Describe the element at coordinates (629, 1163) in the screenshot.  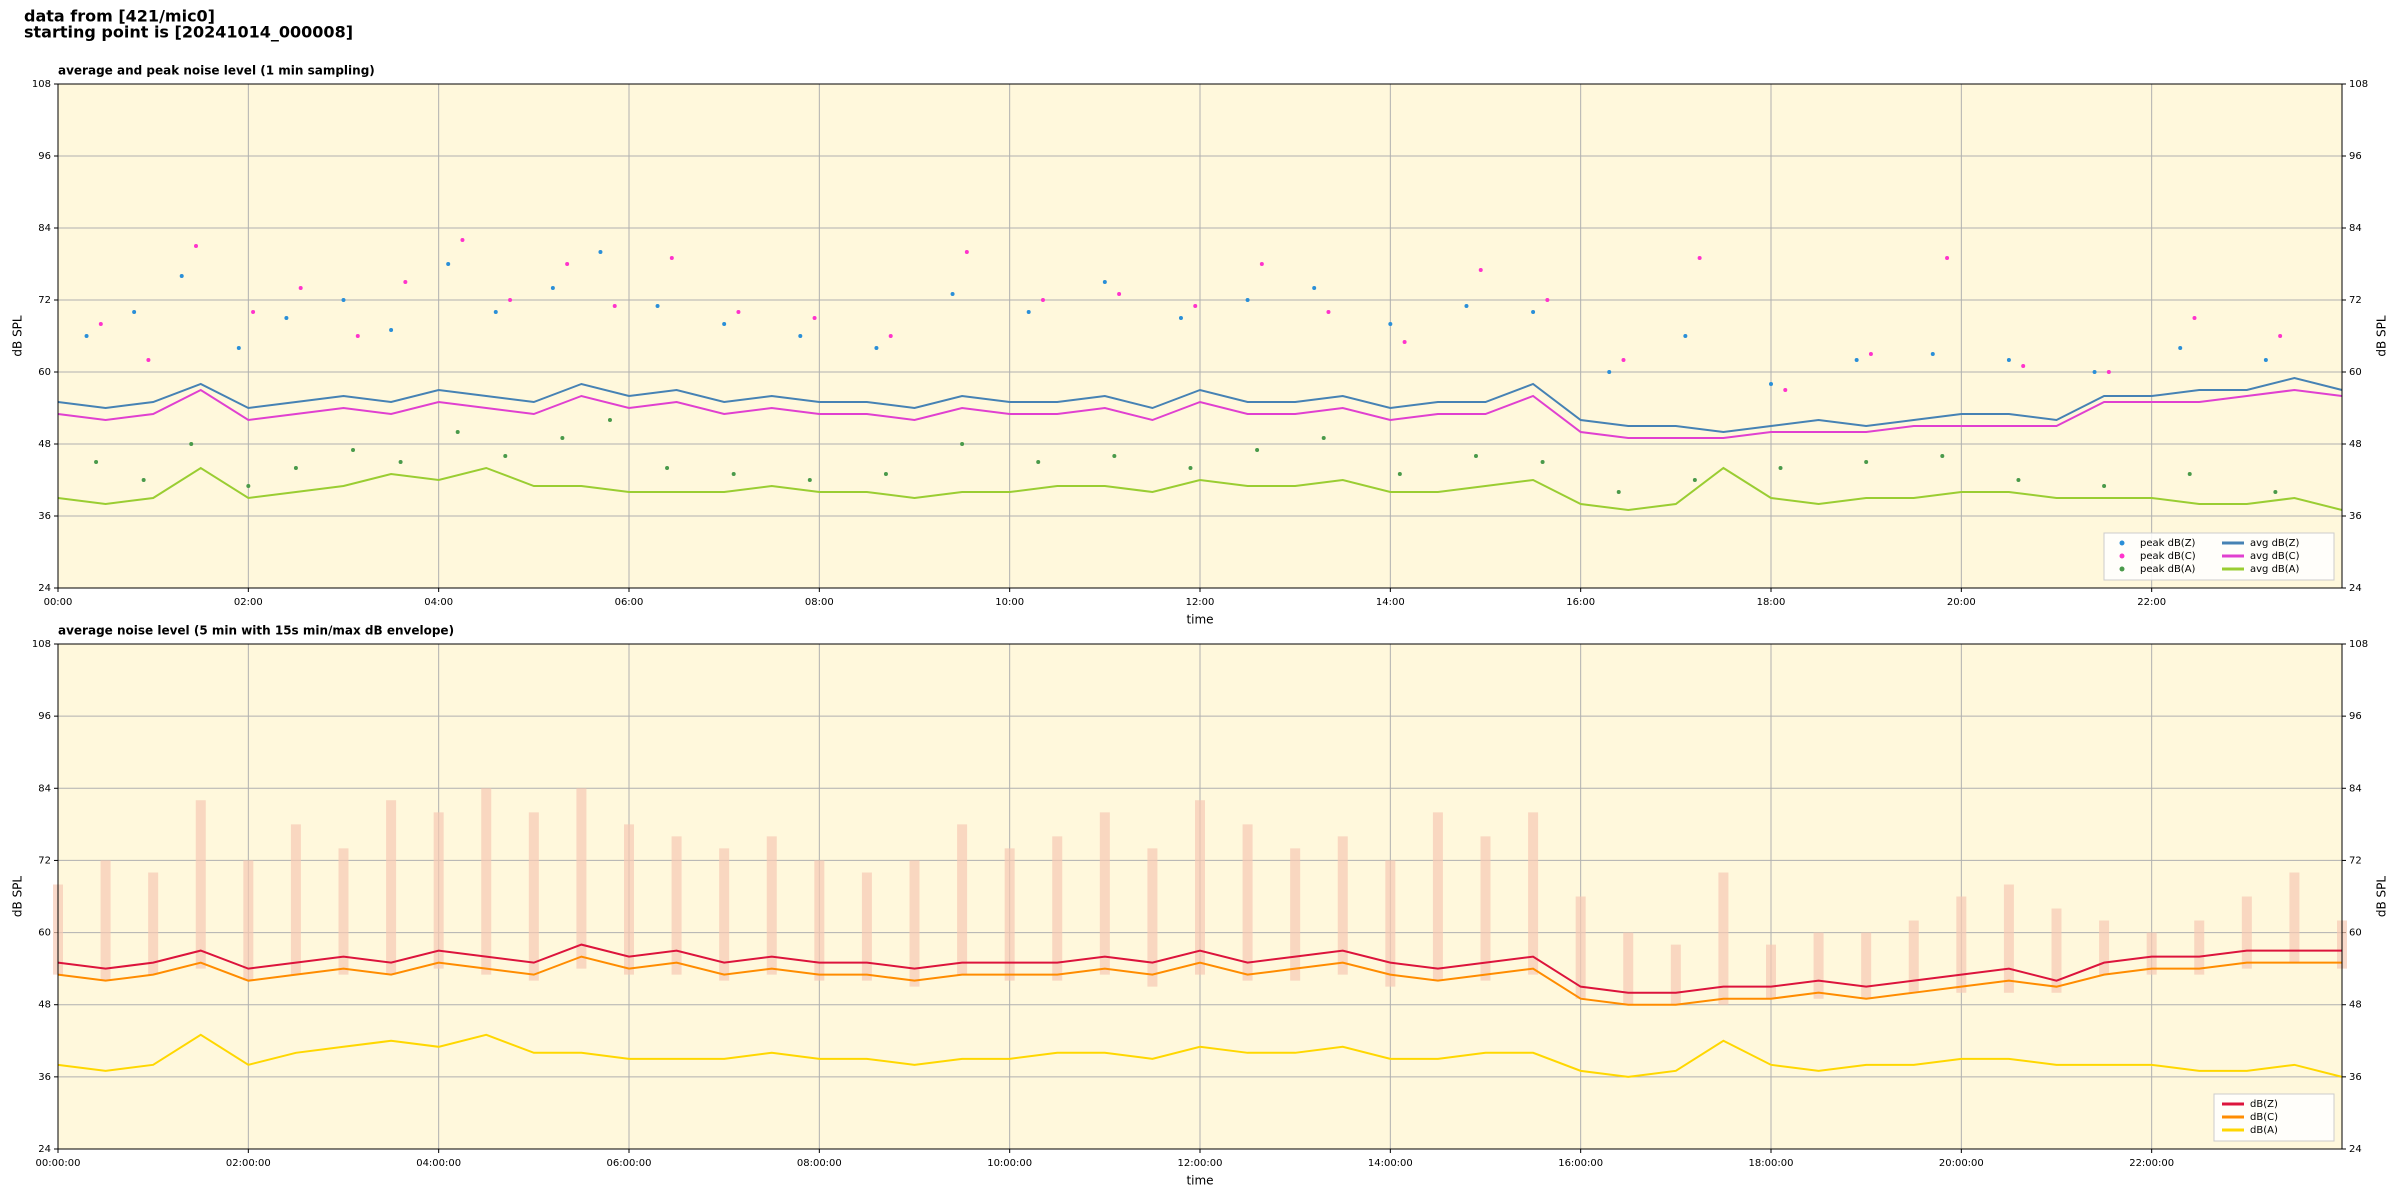
I see `x-tick-label: 06:00:00` at that location.